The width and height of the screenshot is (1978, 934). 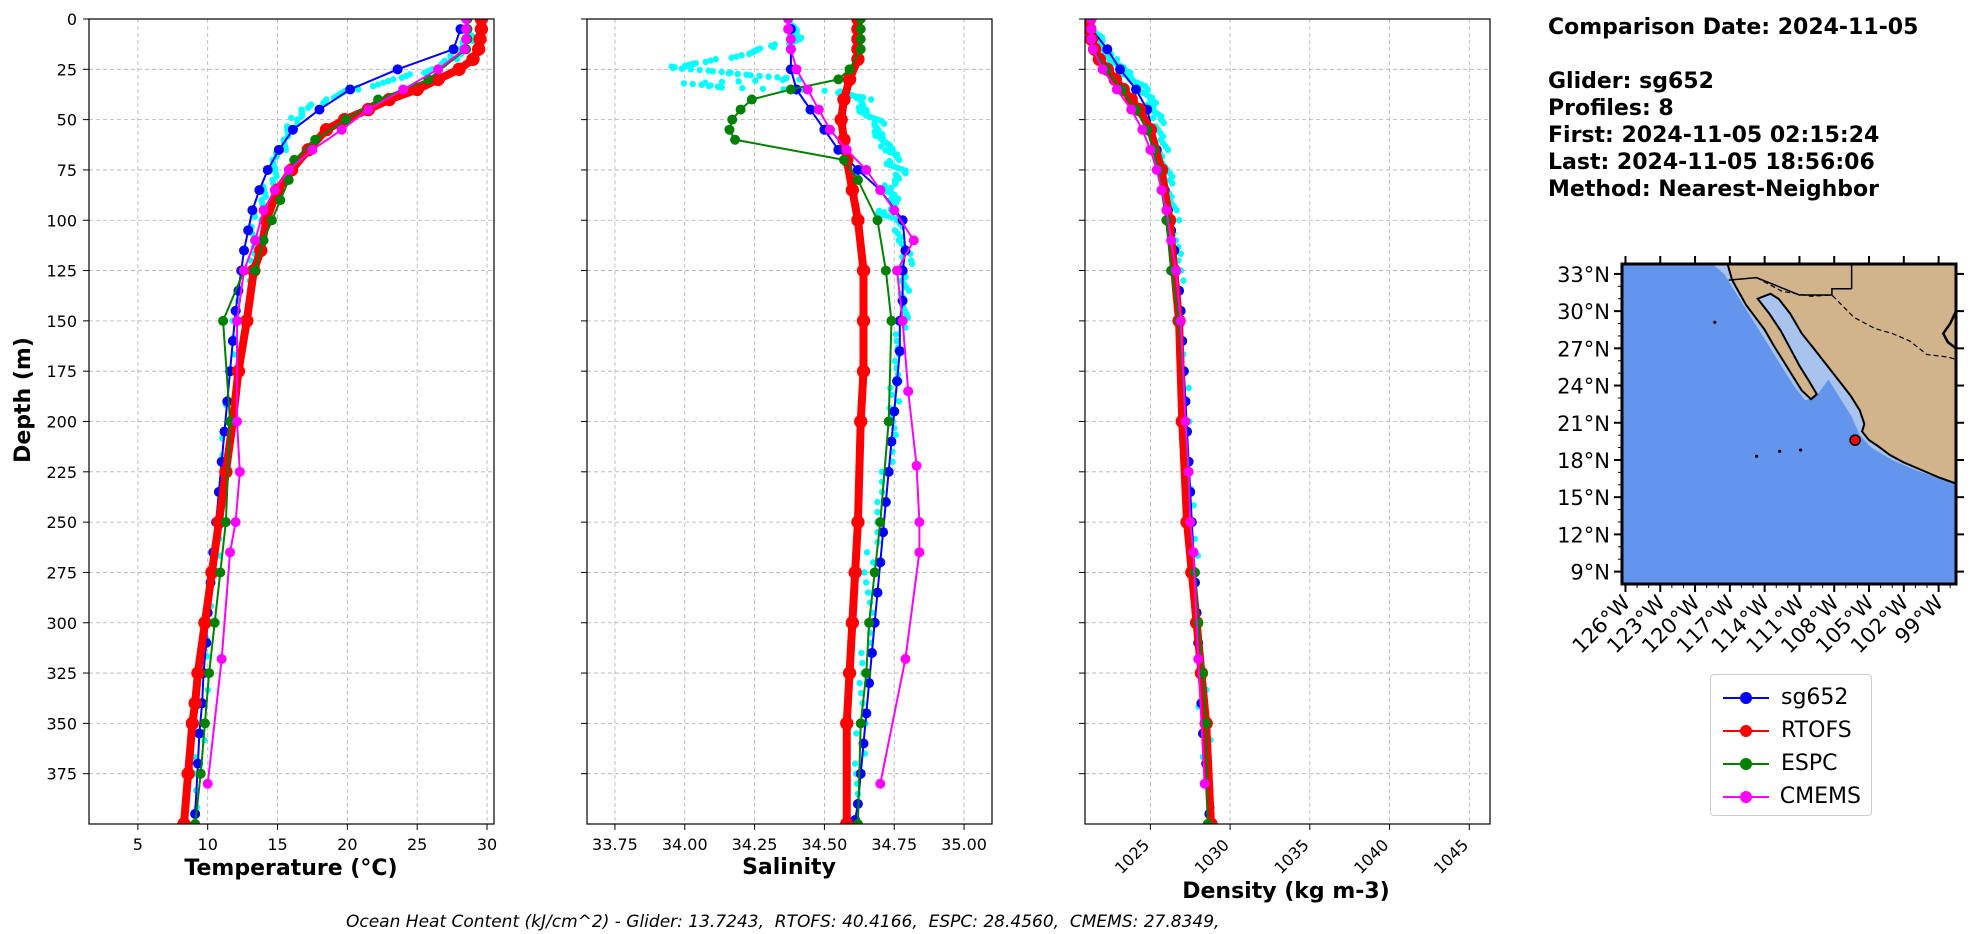 I want to click on legend-entry-sg652: sg652, so click(x=1791, y=697).